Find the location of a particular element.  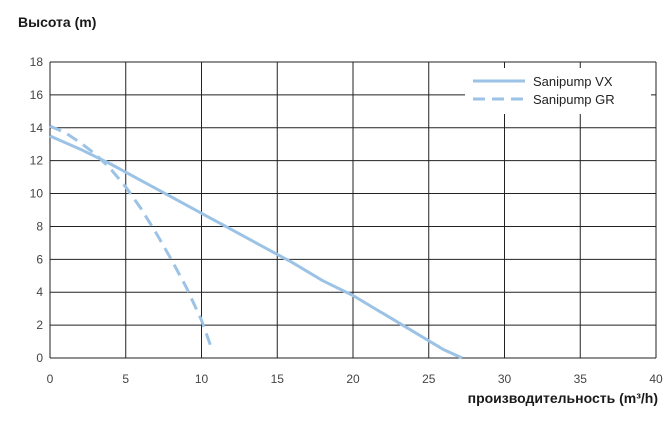

y-tick-label: 0 is located at coordinates (39, 358).